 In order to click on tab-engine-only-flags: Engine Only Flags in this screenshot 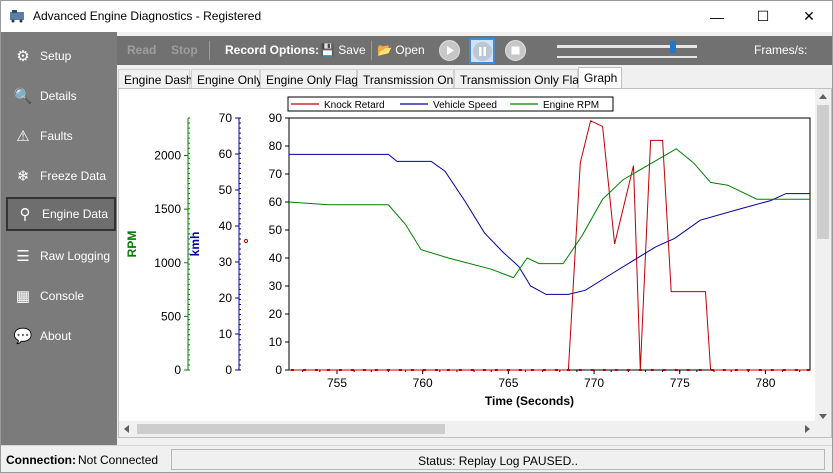, I will do `click(312, 79)`.